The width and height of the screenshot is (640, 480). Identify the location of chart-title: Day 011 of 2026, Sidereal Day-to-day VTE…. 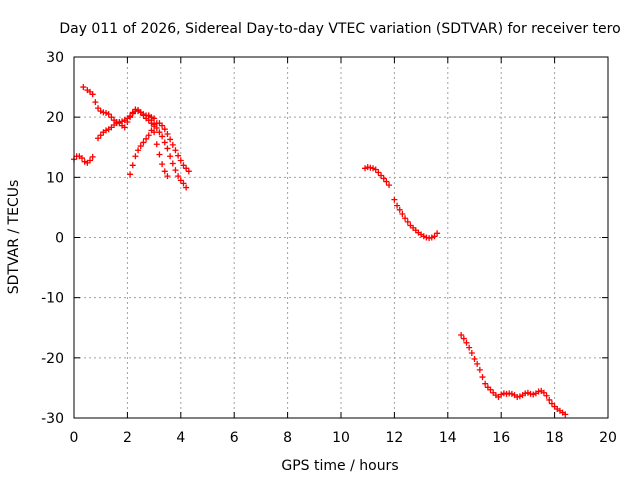
(339, 29).